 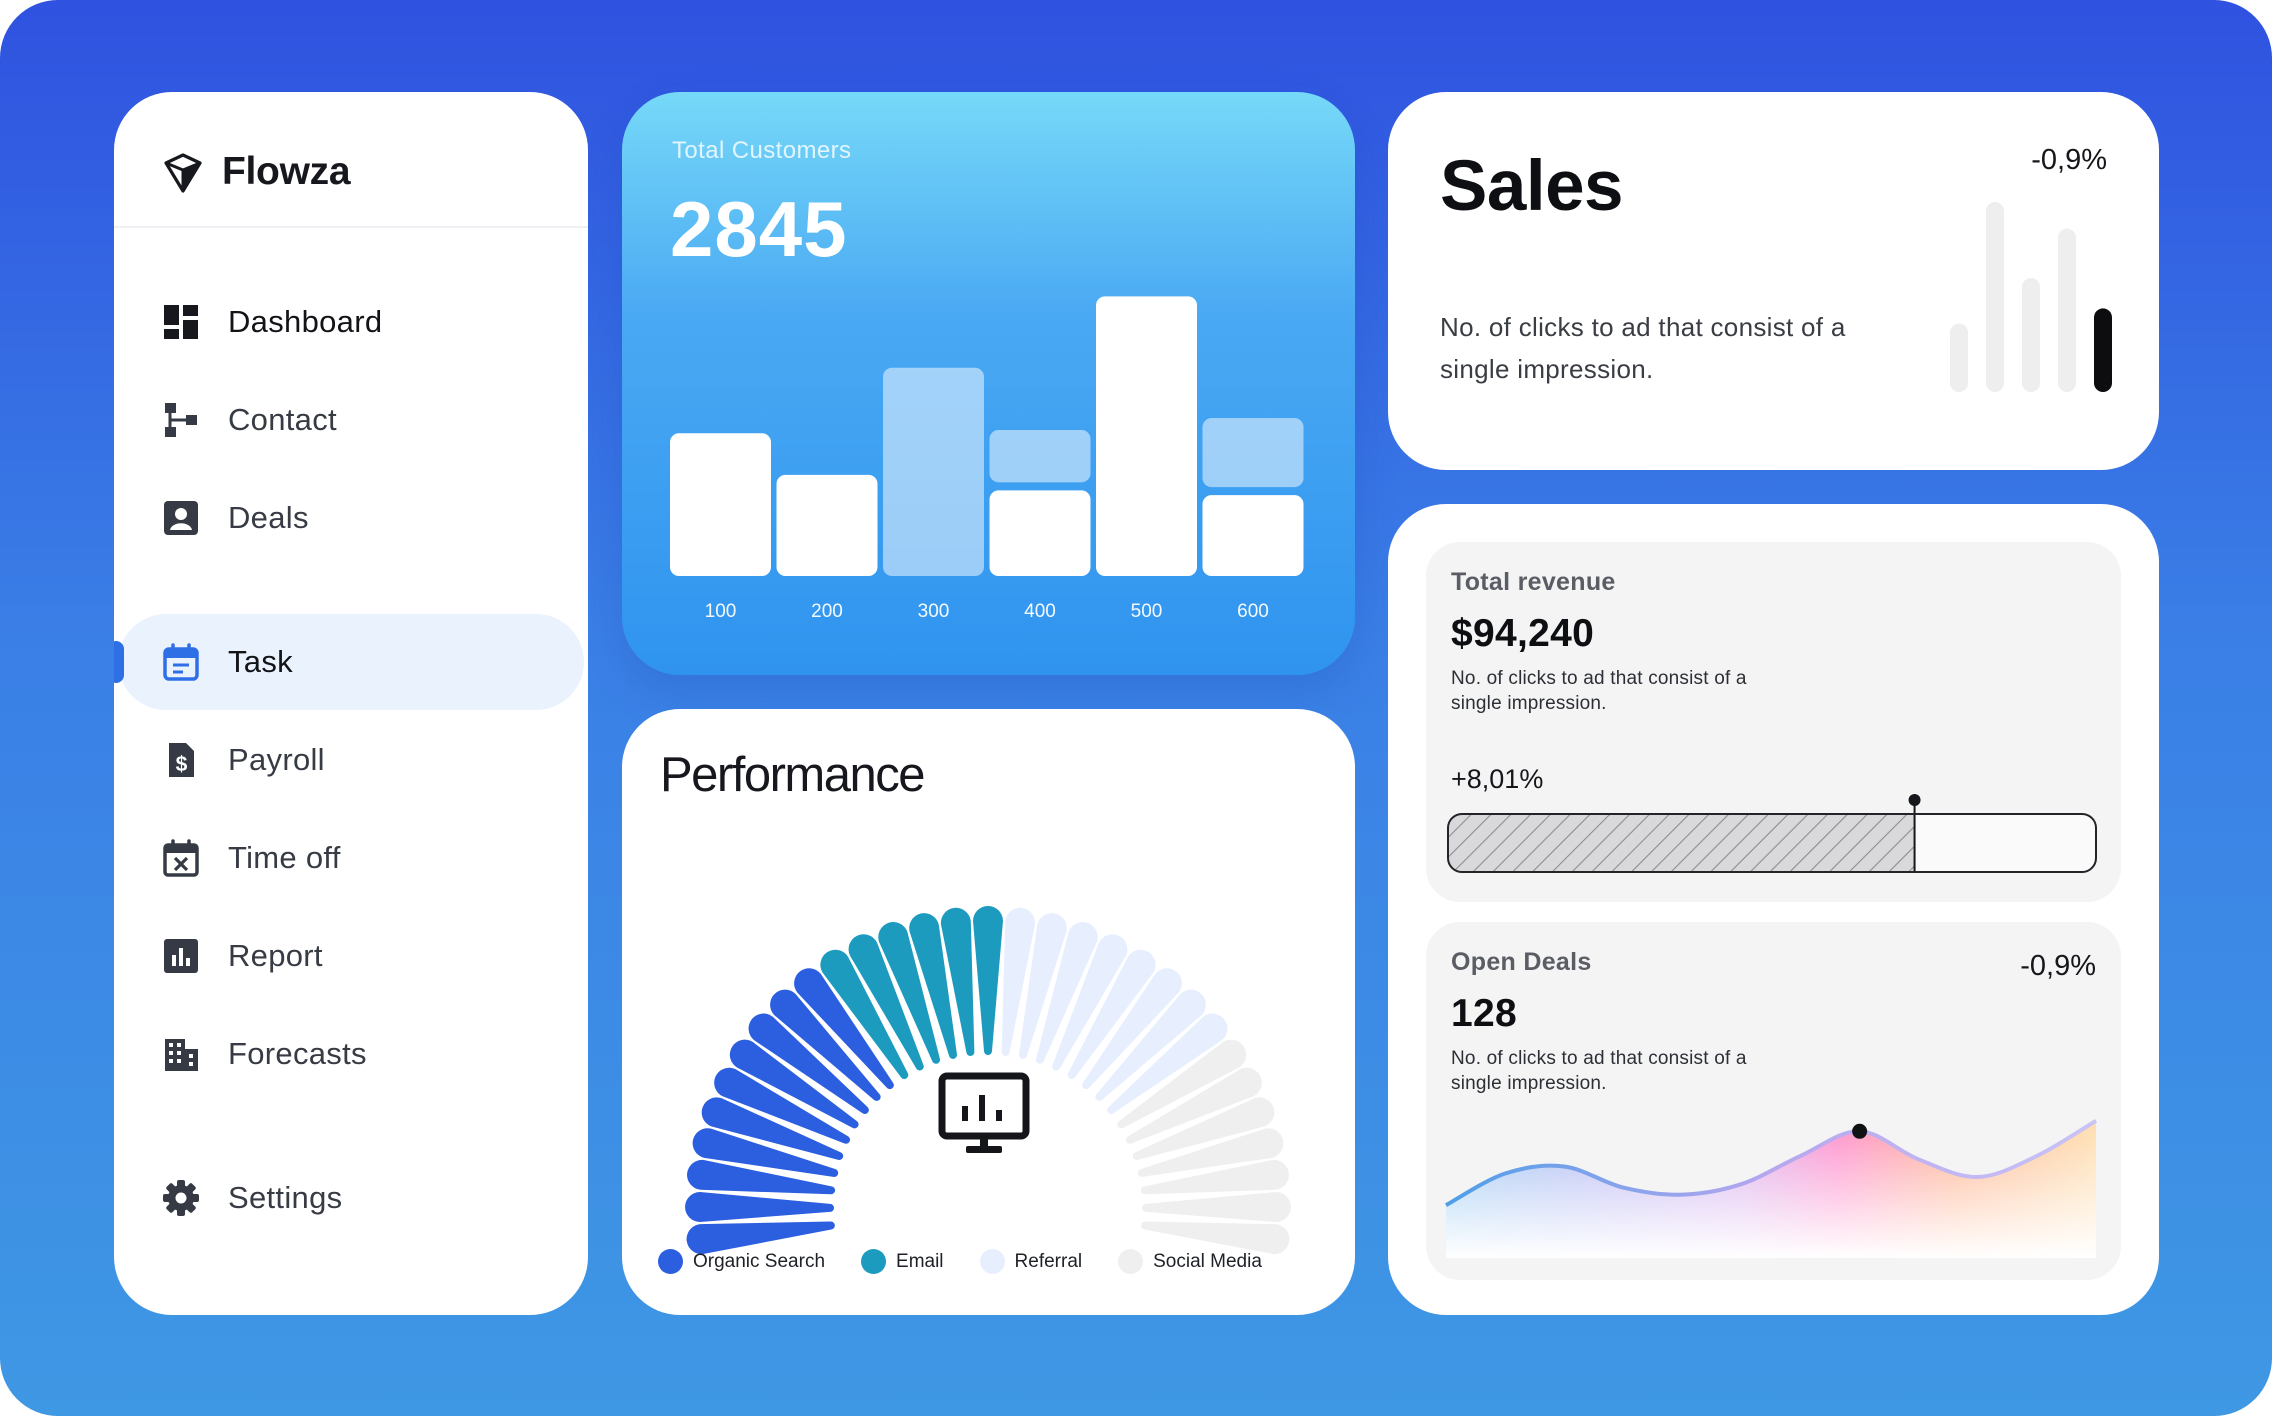 What do you see at coordinates (260, 661) in the screenshot?
I see `sidebar-item-label: Task` at bounding box center [260, 661].